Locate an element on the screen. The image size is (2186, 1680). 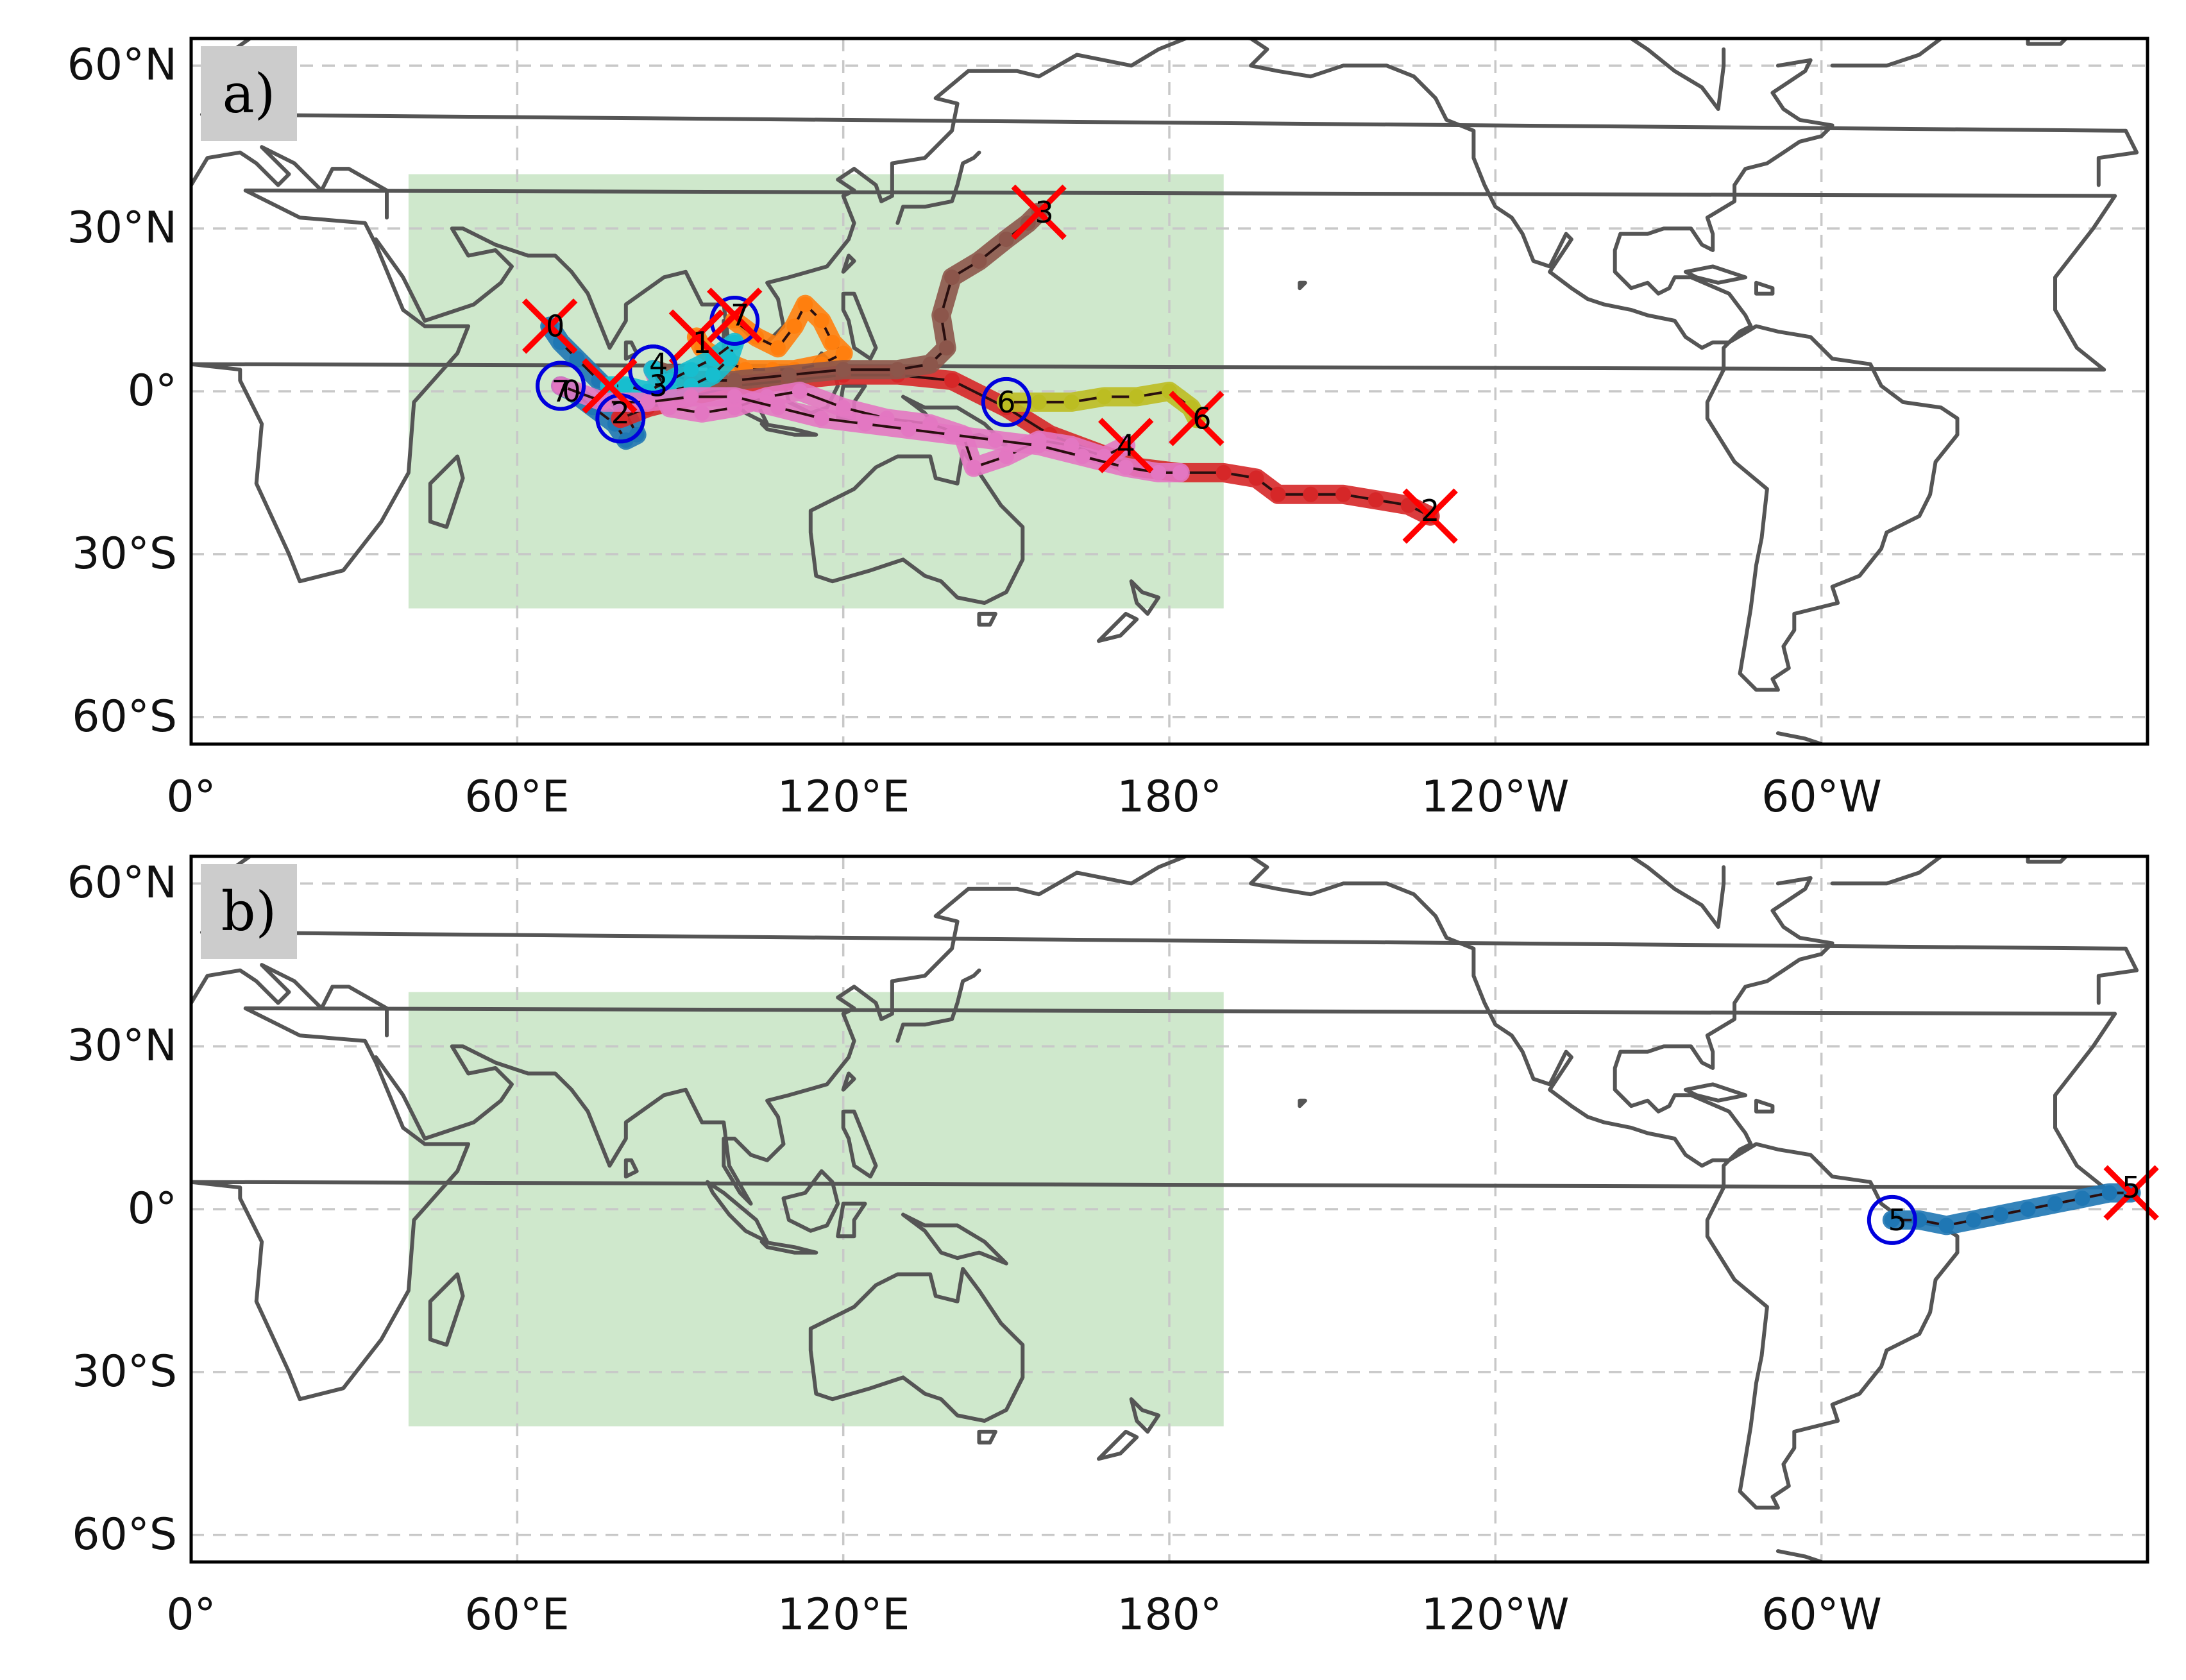
y-tick-label: 30°S is located at coordinates (124, 554).